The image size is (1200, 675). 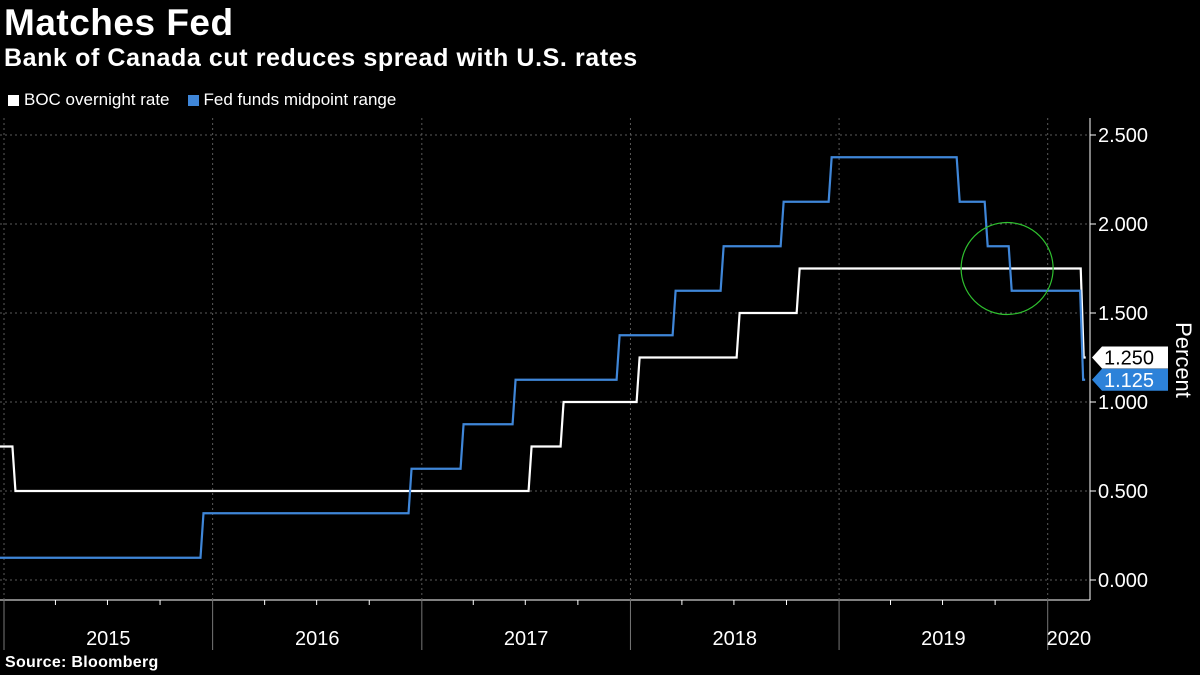 I want to click on legend-item-boc: BOC overnight rate, so click(x=89, y=100).